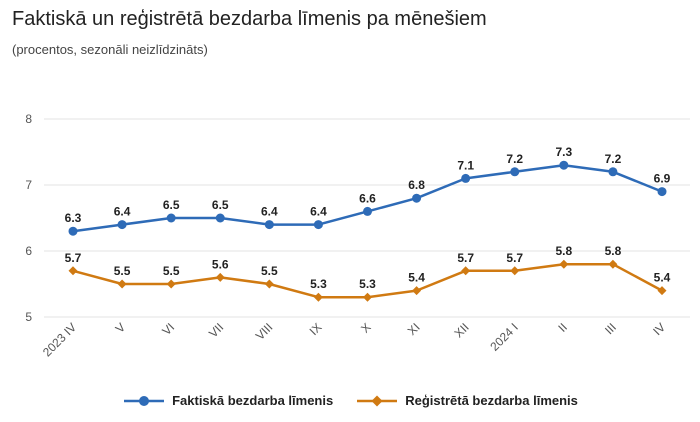 The width and height of the screenshot is (700, 422). I want to click on x-tick-label: VIII, so click(264, 331).